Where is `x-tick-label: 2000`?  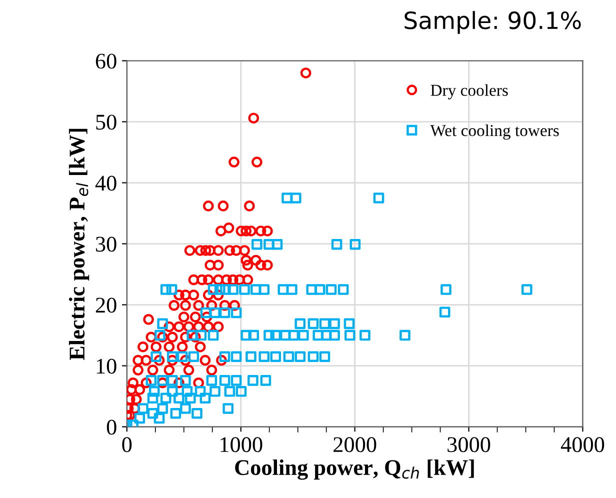
x-tick-label: 2000 is located at coordinates (355, 444).